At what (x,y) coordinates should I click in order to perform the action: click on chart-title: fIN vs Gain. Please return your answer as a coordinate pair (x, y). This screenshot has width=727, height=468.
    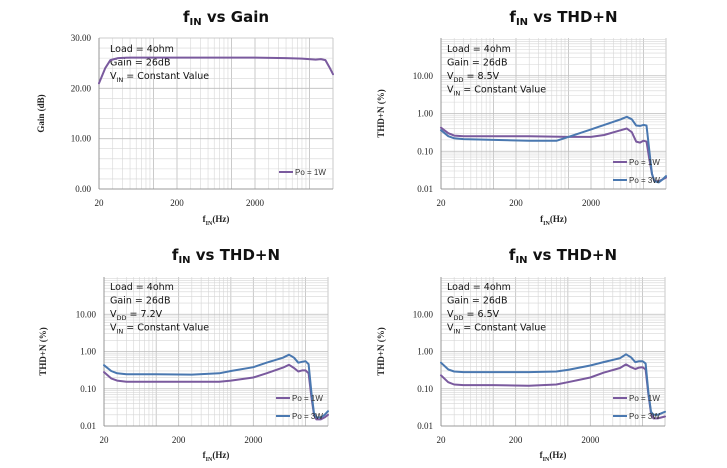
    Looking at the image, I should click on (226, 18).